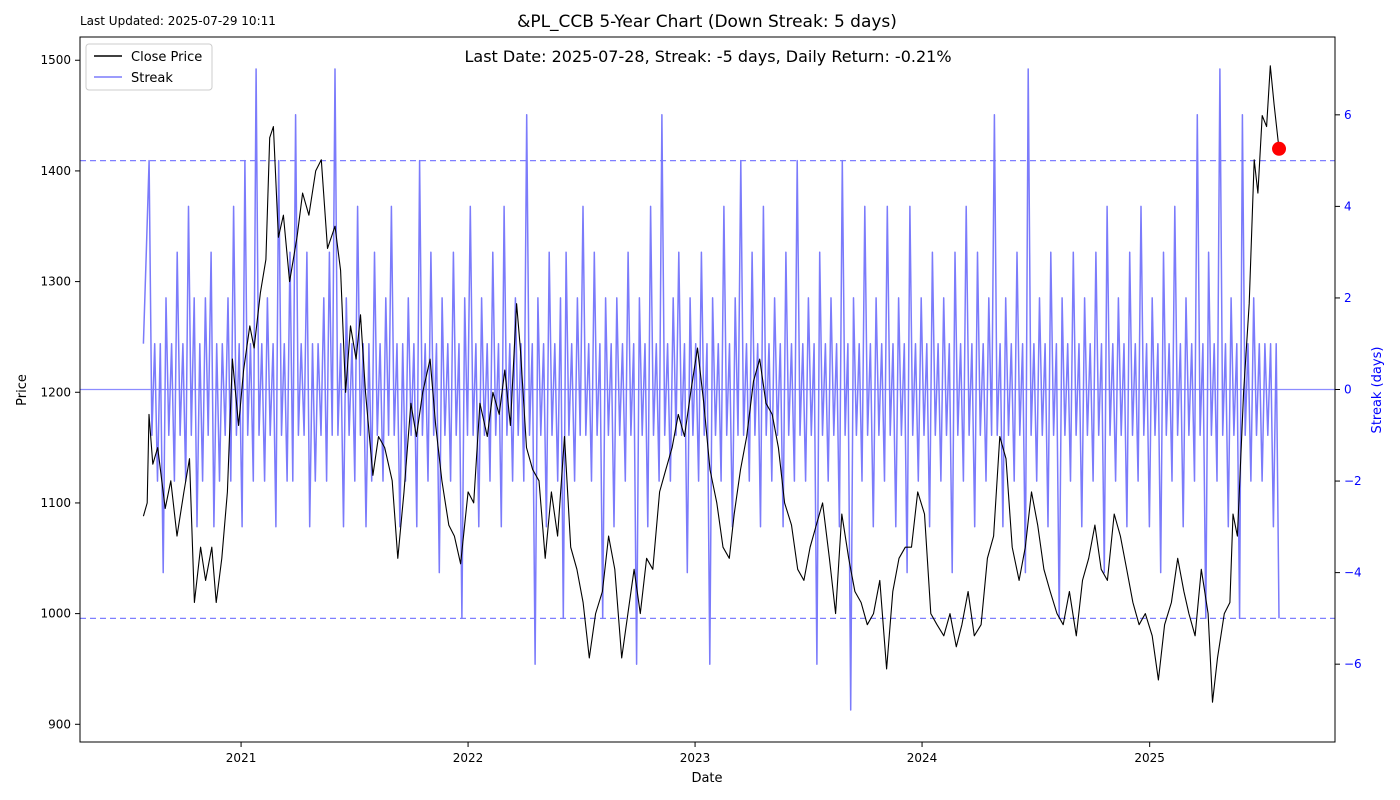  Describe the element at coordinates (55, 614) in the screenshot. I see `y-tick-label: 1000` at that location.